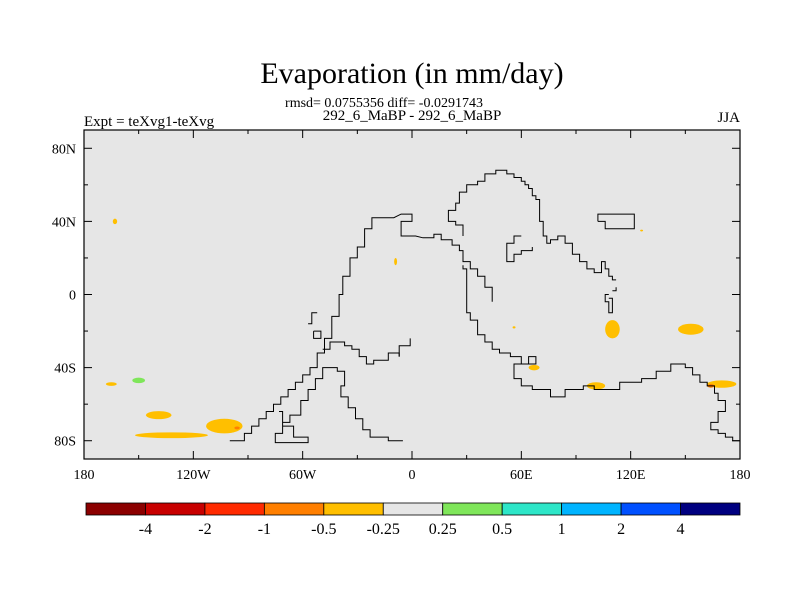 The image size is (800, 600). Describe the element at coordinates (681, 529) in the screenshot. I see `colorbar-label: 4` at that location.